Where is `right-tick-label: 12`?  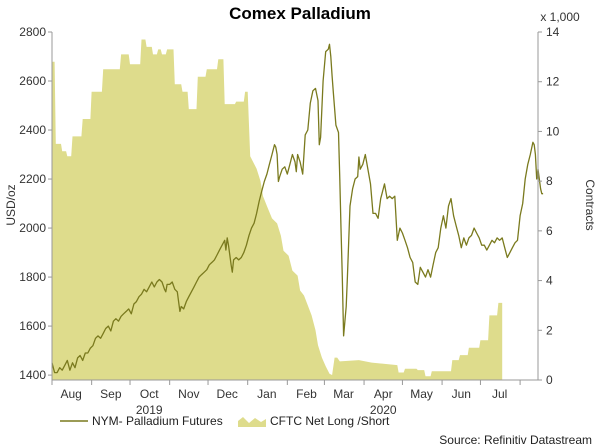 right-tick-label: 12 is located at coordinates (553, 82).